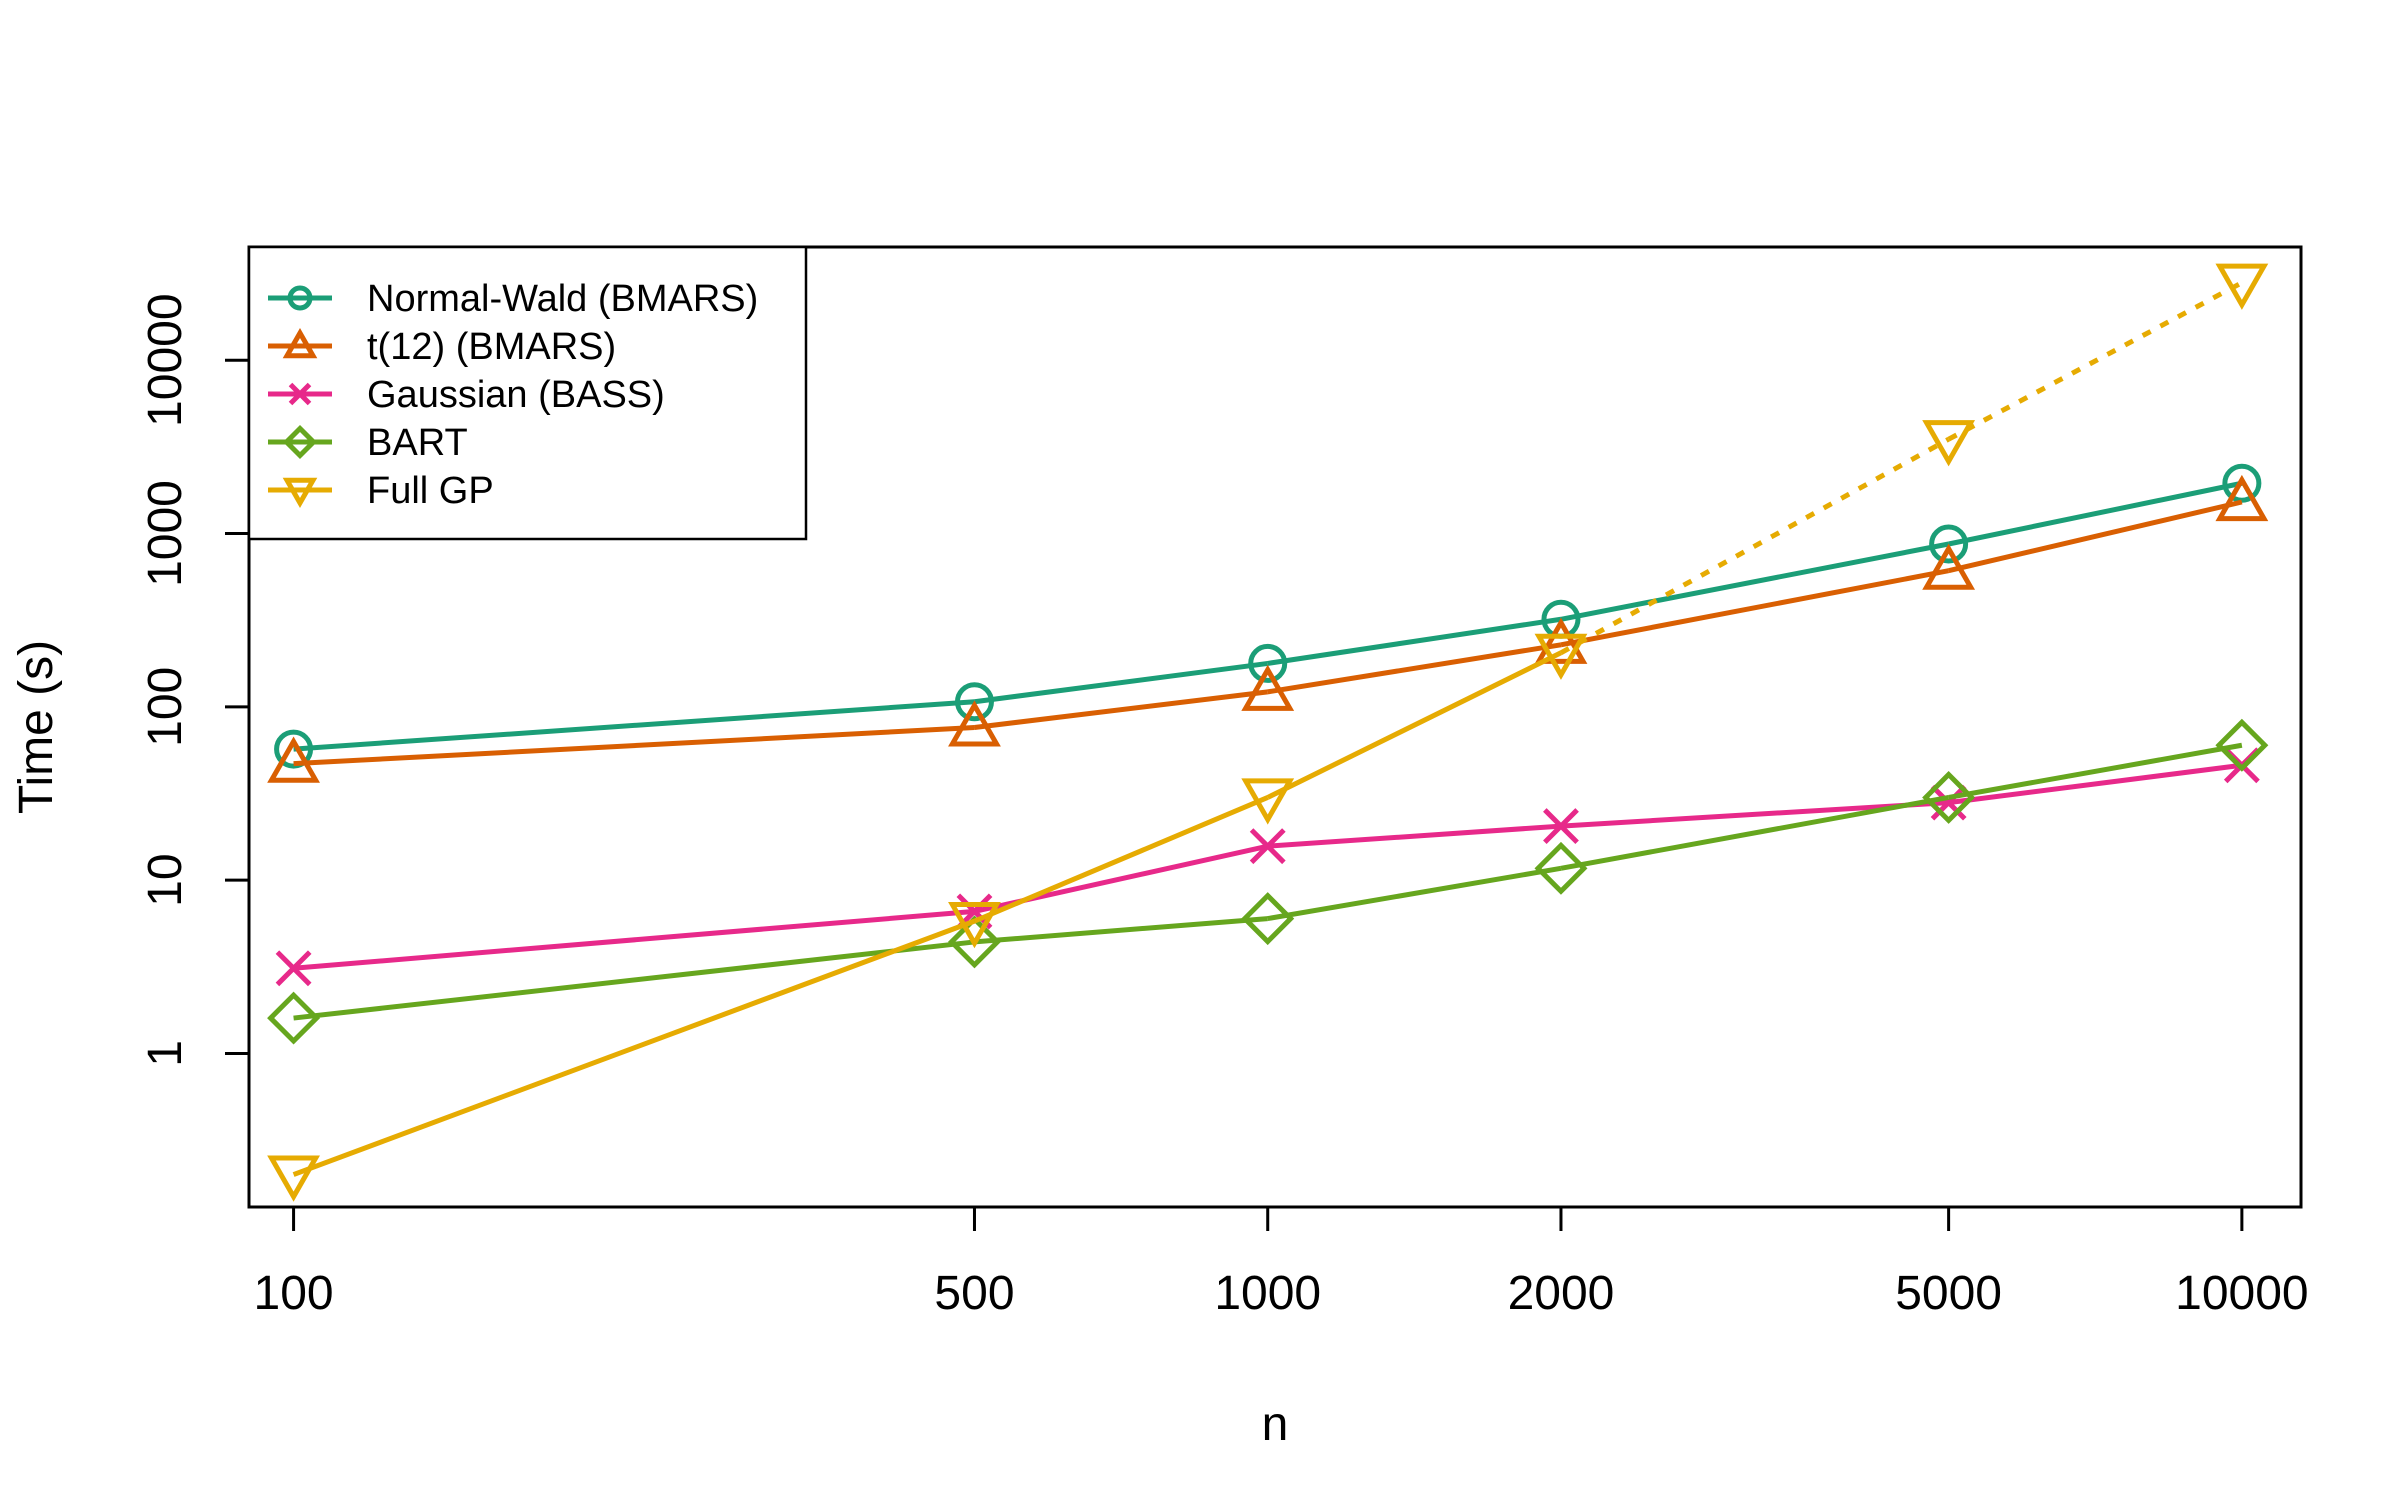  What do you see at coordinates (1561, 1293) in the screenshot?
I see `x-tick-label: 2000` at bounding box center [1561, 1293].